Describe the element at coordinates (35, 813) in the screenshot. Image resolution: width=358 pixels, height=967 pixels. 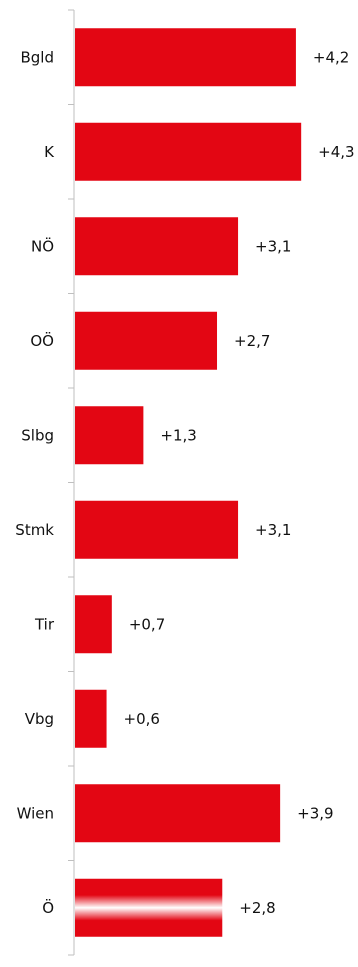
I see `category-label-wien: Wien` at that location.